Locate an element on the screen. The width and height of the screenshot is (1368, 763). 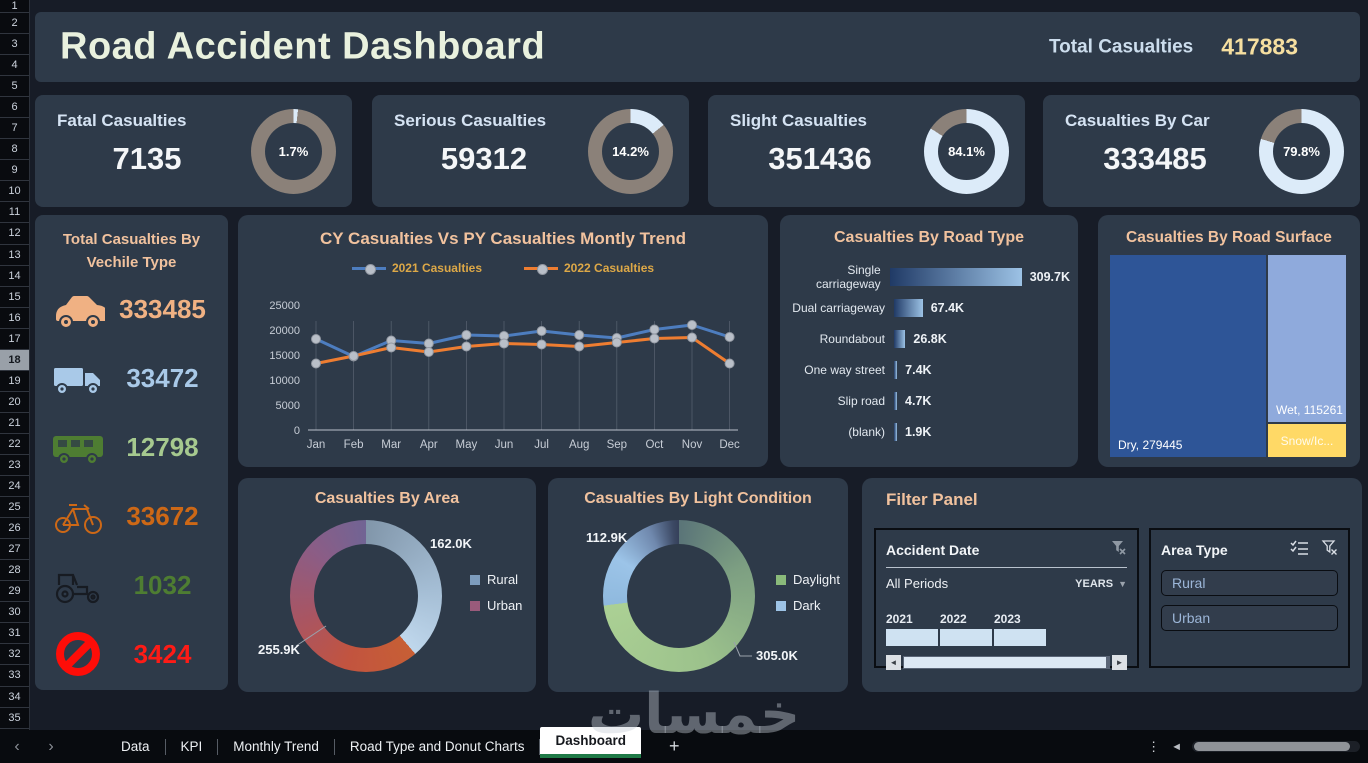
chart-title: Casualties By Road Type is located at coordinates (929, 237).